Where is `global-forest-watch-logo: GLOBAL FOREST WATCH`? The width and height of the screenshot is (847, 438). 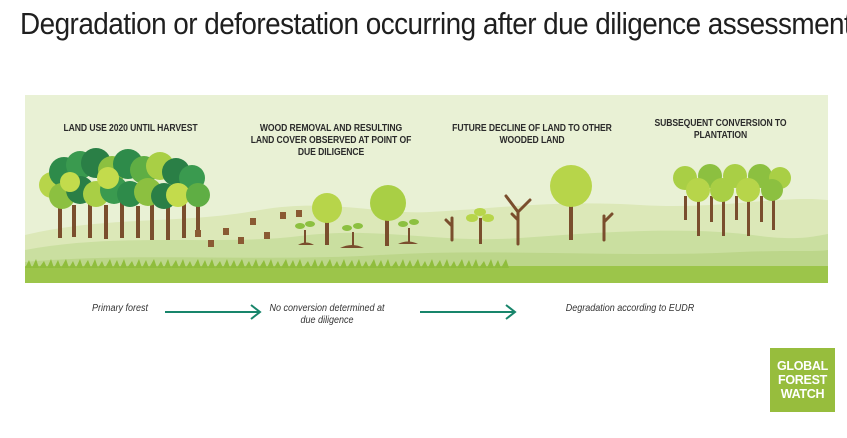 global-forest-watch-logo: GLOBAL FOREST WATCH is located at coordinates (802, 380).